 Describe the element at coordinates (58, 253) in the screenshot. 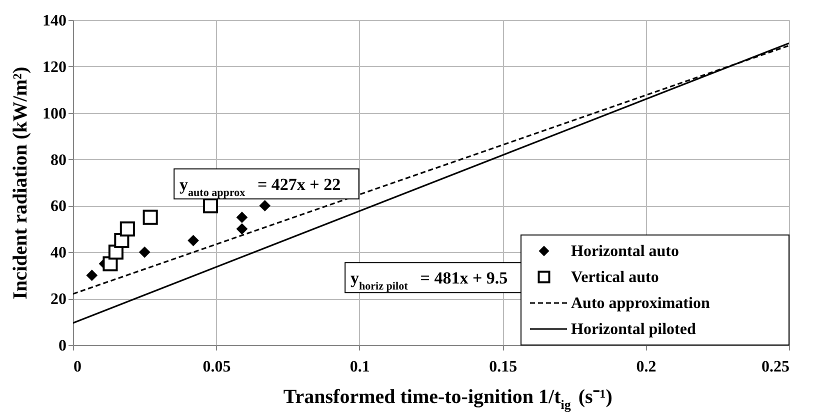

I see `y-tick-label: 40` at that location.